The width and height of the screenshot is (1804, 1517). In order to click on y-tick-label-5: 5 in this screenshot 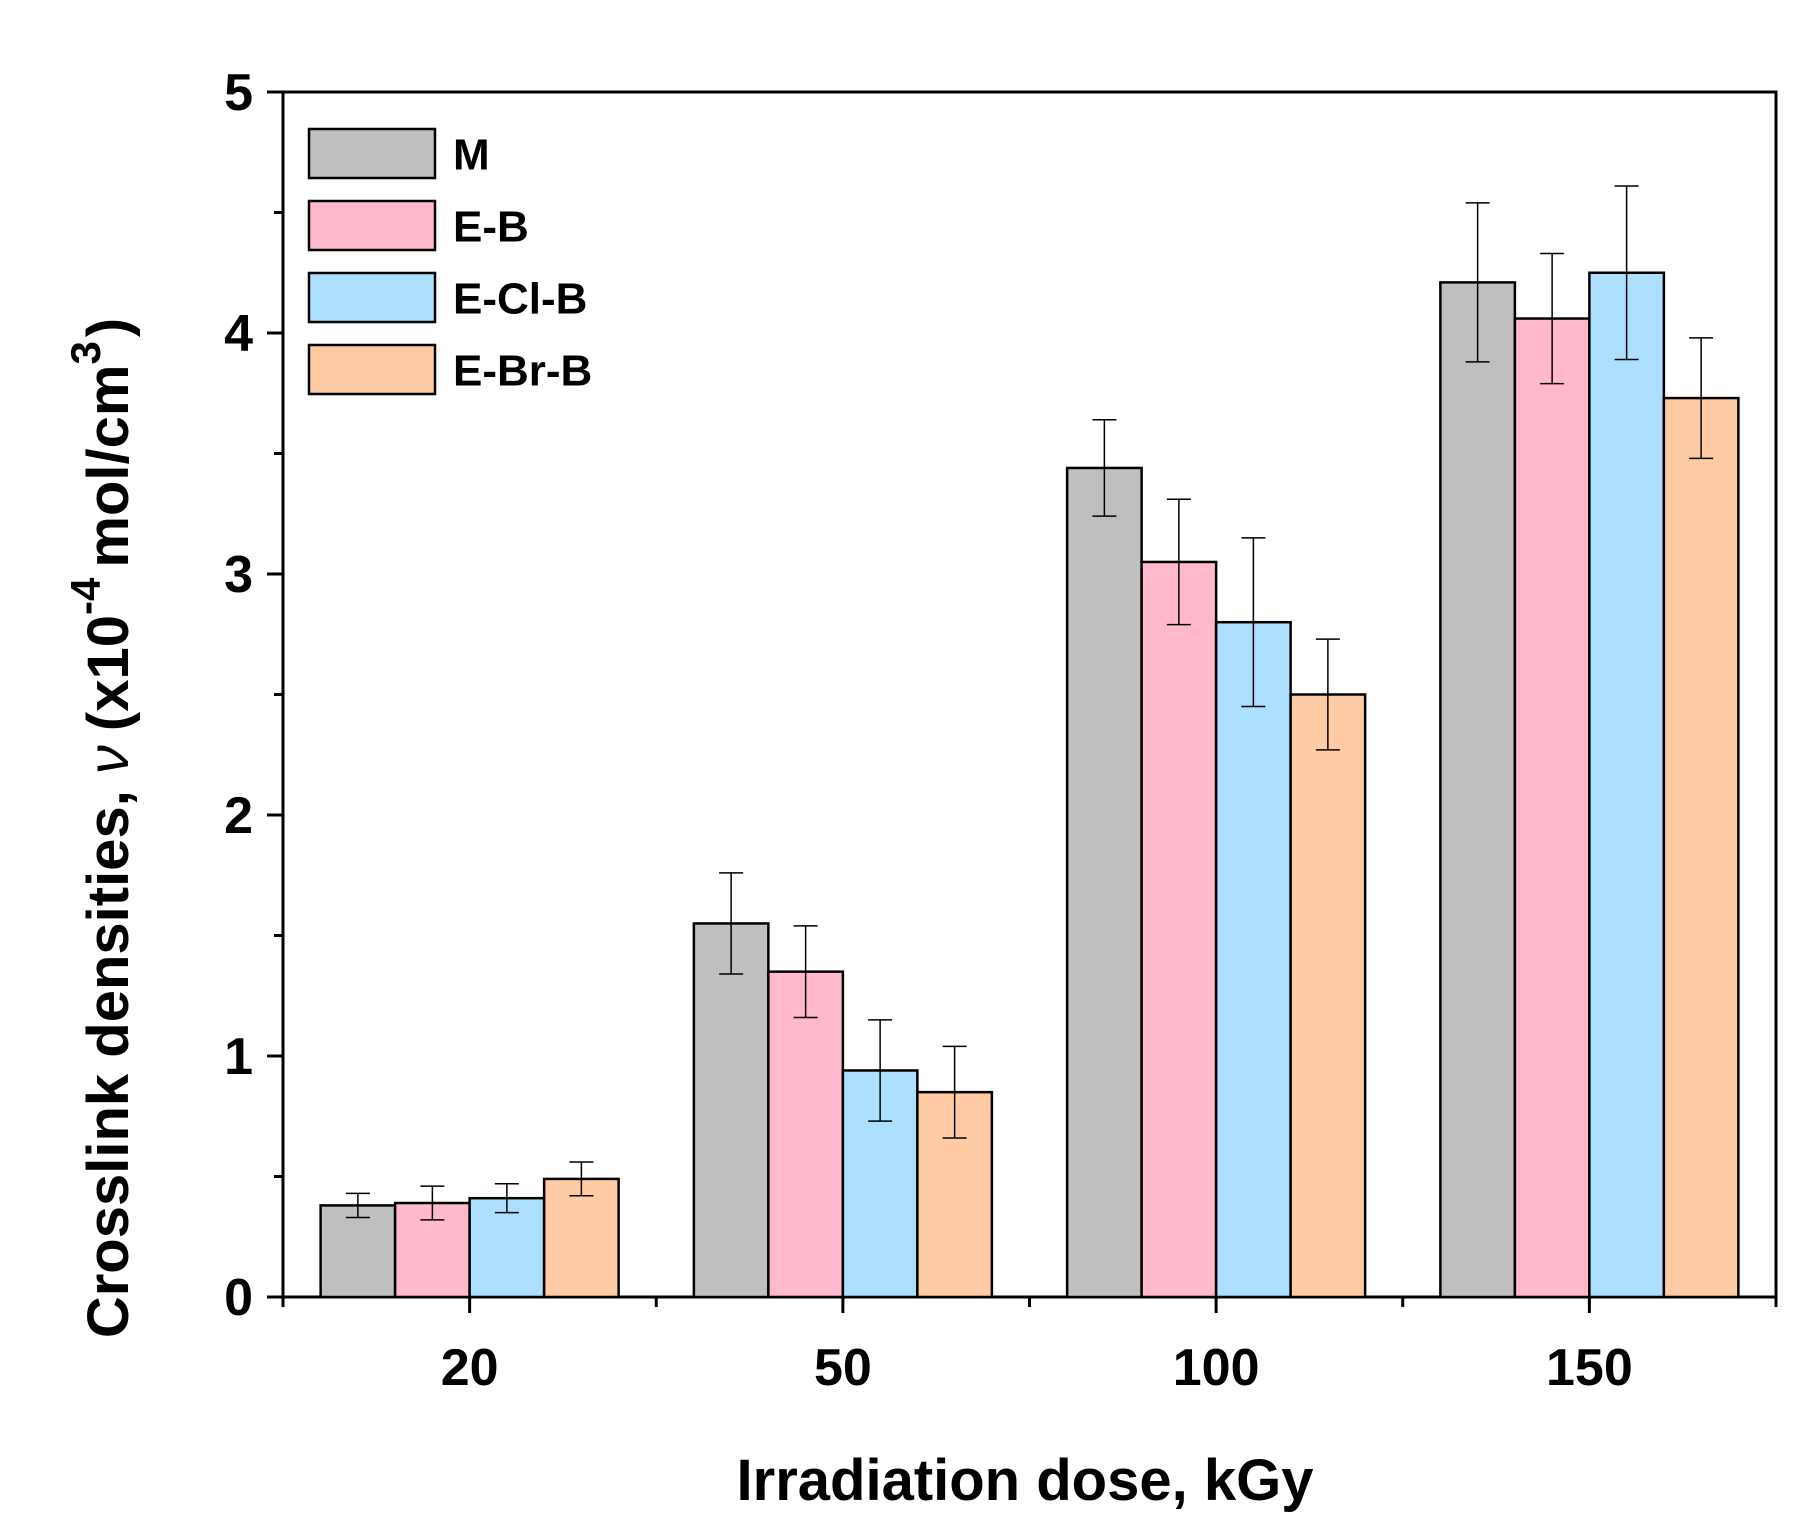, I will do `click(238, 93)`.